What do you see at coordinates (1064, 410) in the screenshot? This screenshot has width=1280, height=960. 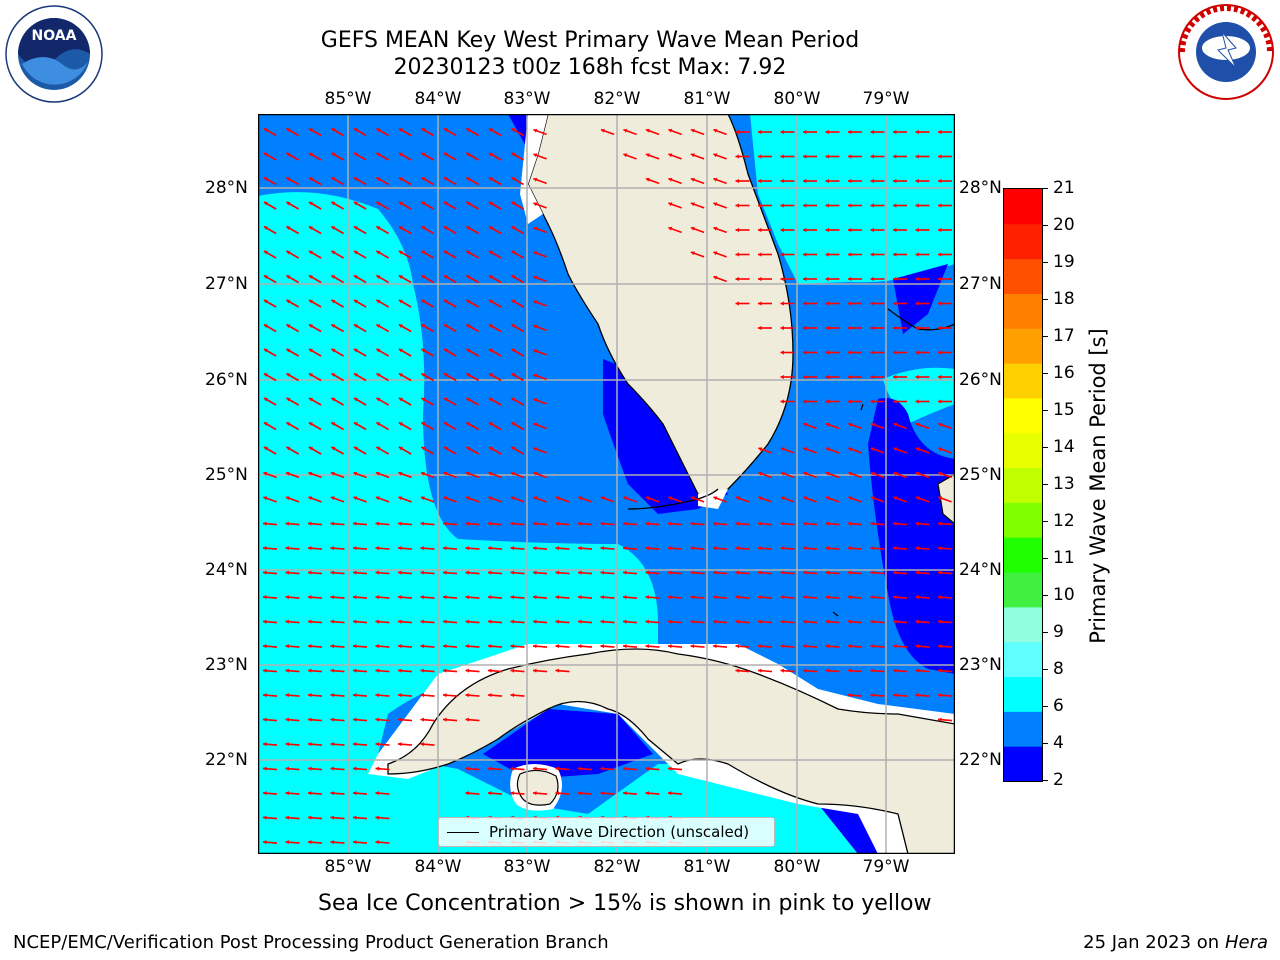 I see `colorbar-tick-label: 15` at bounding box center [1064, 410].